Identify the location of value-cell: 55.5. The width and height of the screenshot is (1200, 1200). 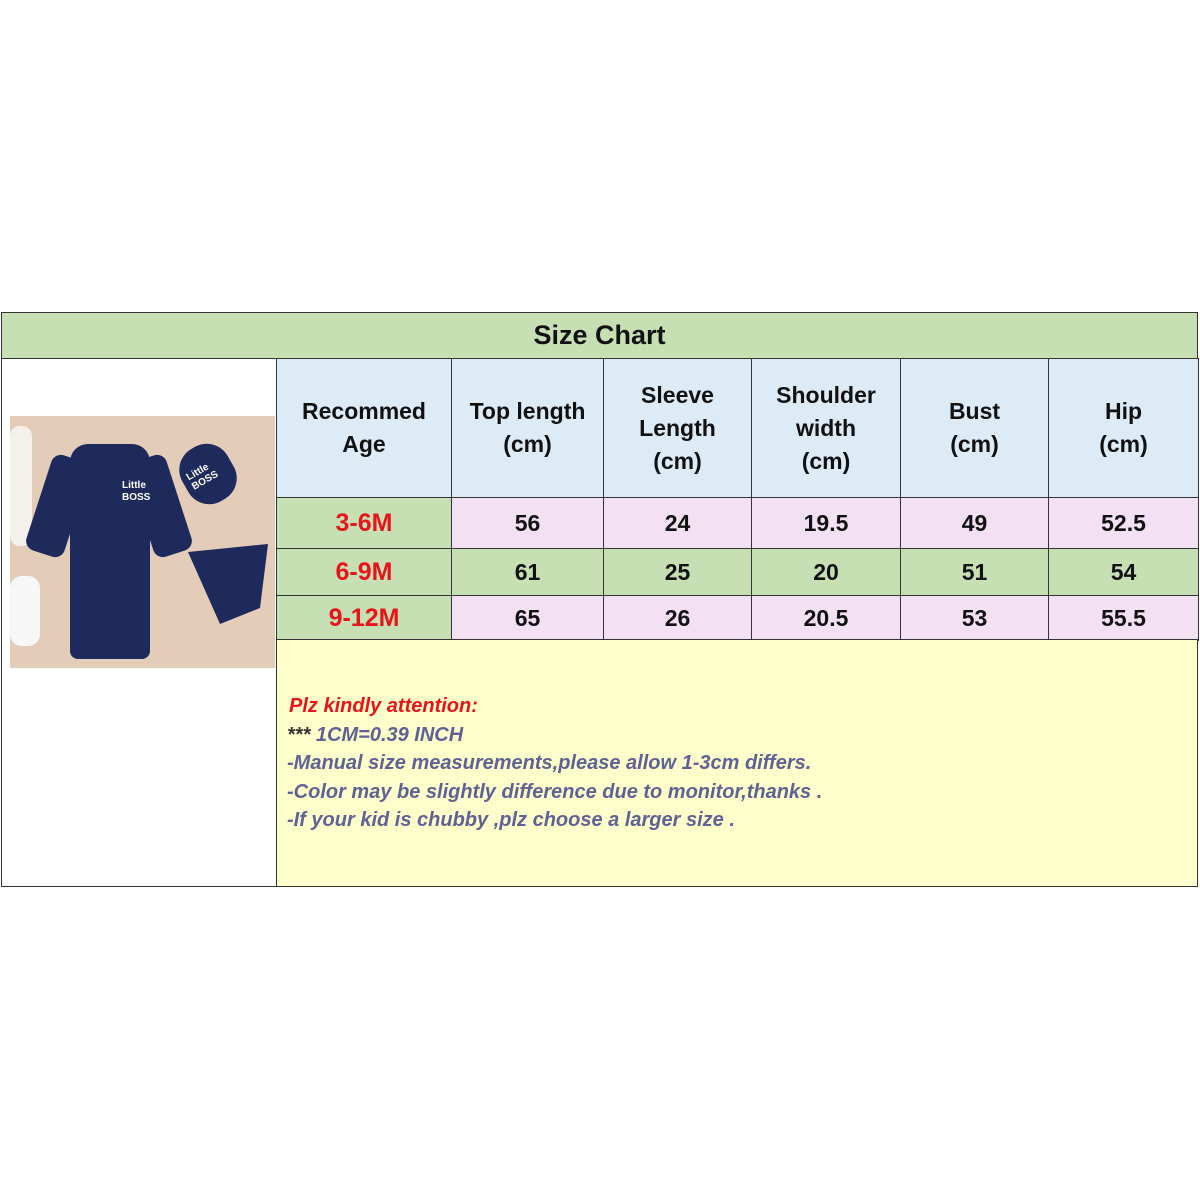
(1123, 618).